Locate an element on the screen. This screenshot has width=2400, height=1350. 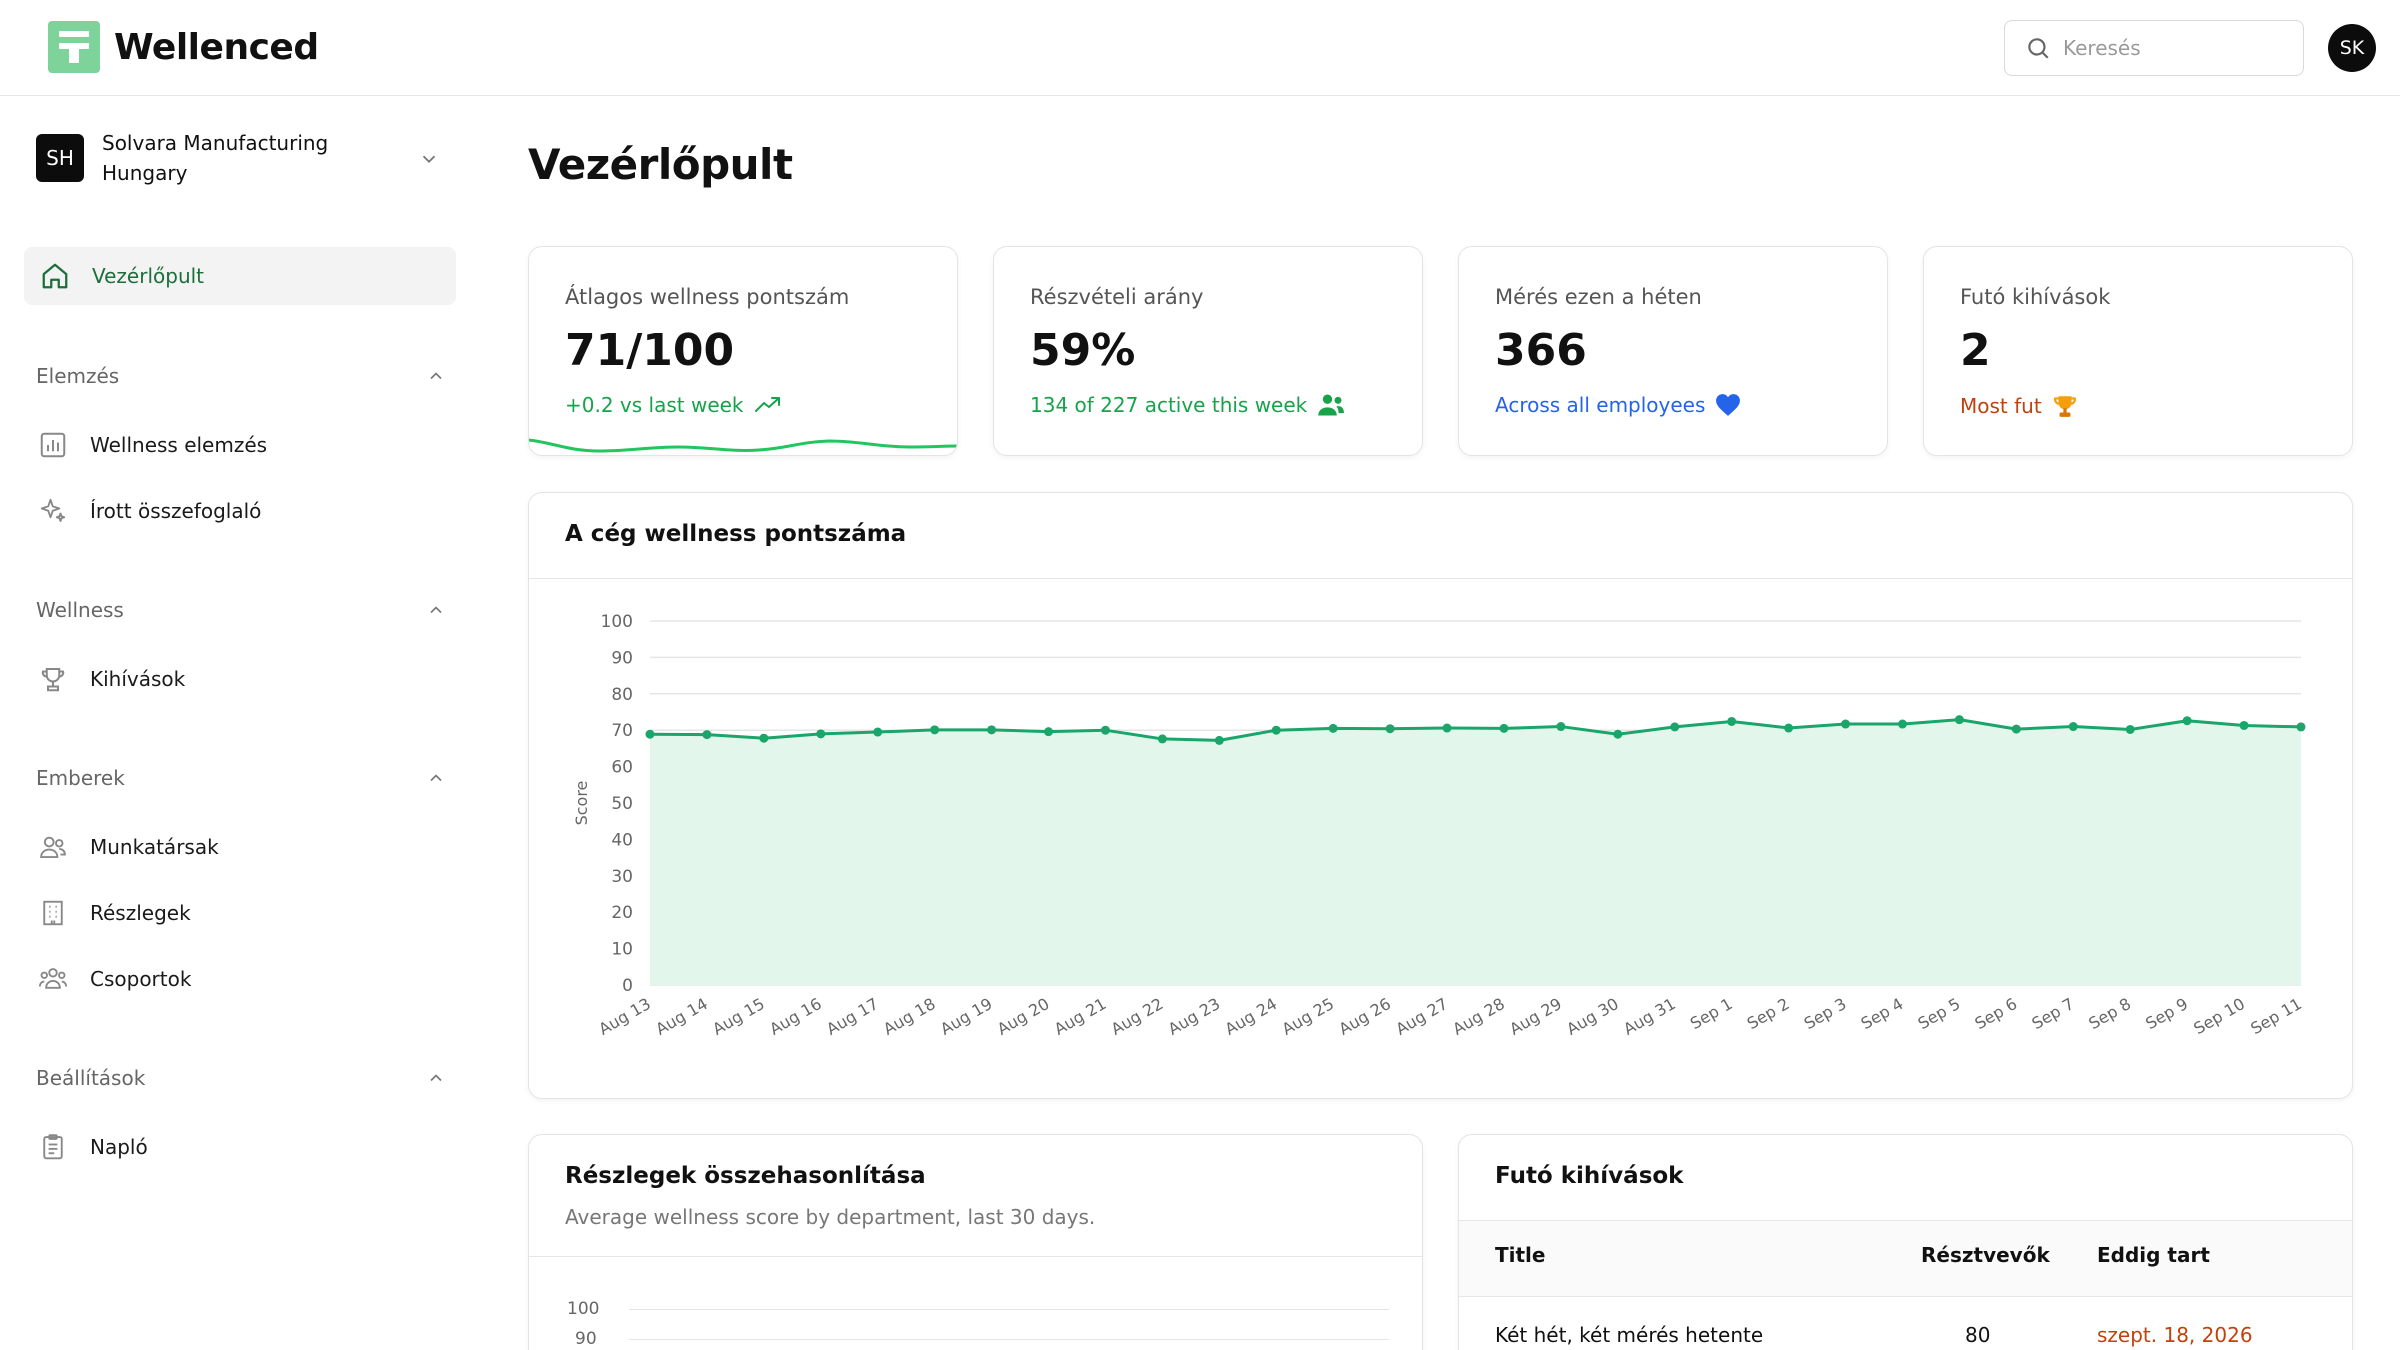
section-title: Wellness is located at coordinates (80, 610).